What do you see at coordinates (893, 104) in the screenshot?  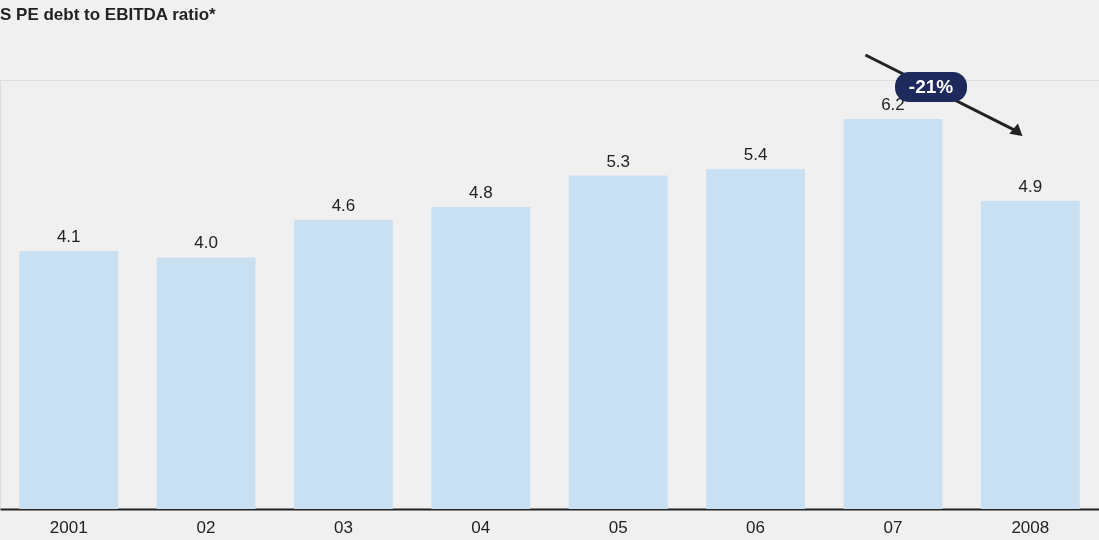 I see `data-label: 6.2` at bounding box center [893, 104].